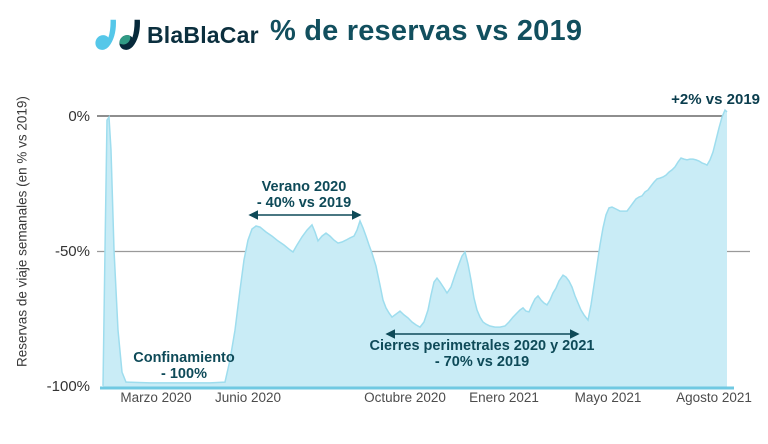 The height and width of the screenshot is (444, 768). Describe the element at coordinates (184, 374) in the screenshot. I see `annotation-confinamiento-line2: - 100%` at that location.